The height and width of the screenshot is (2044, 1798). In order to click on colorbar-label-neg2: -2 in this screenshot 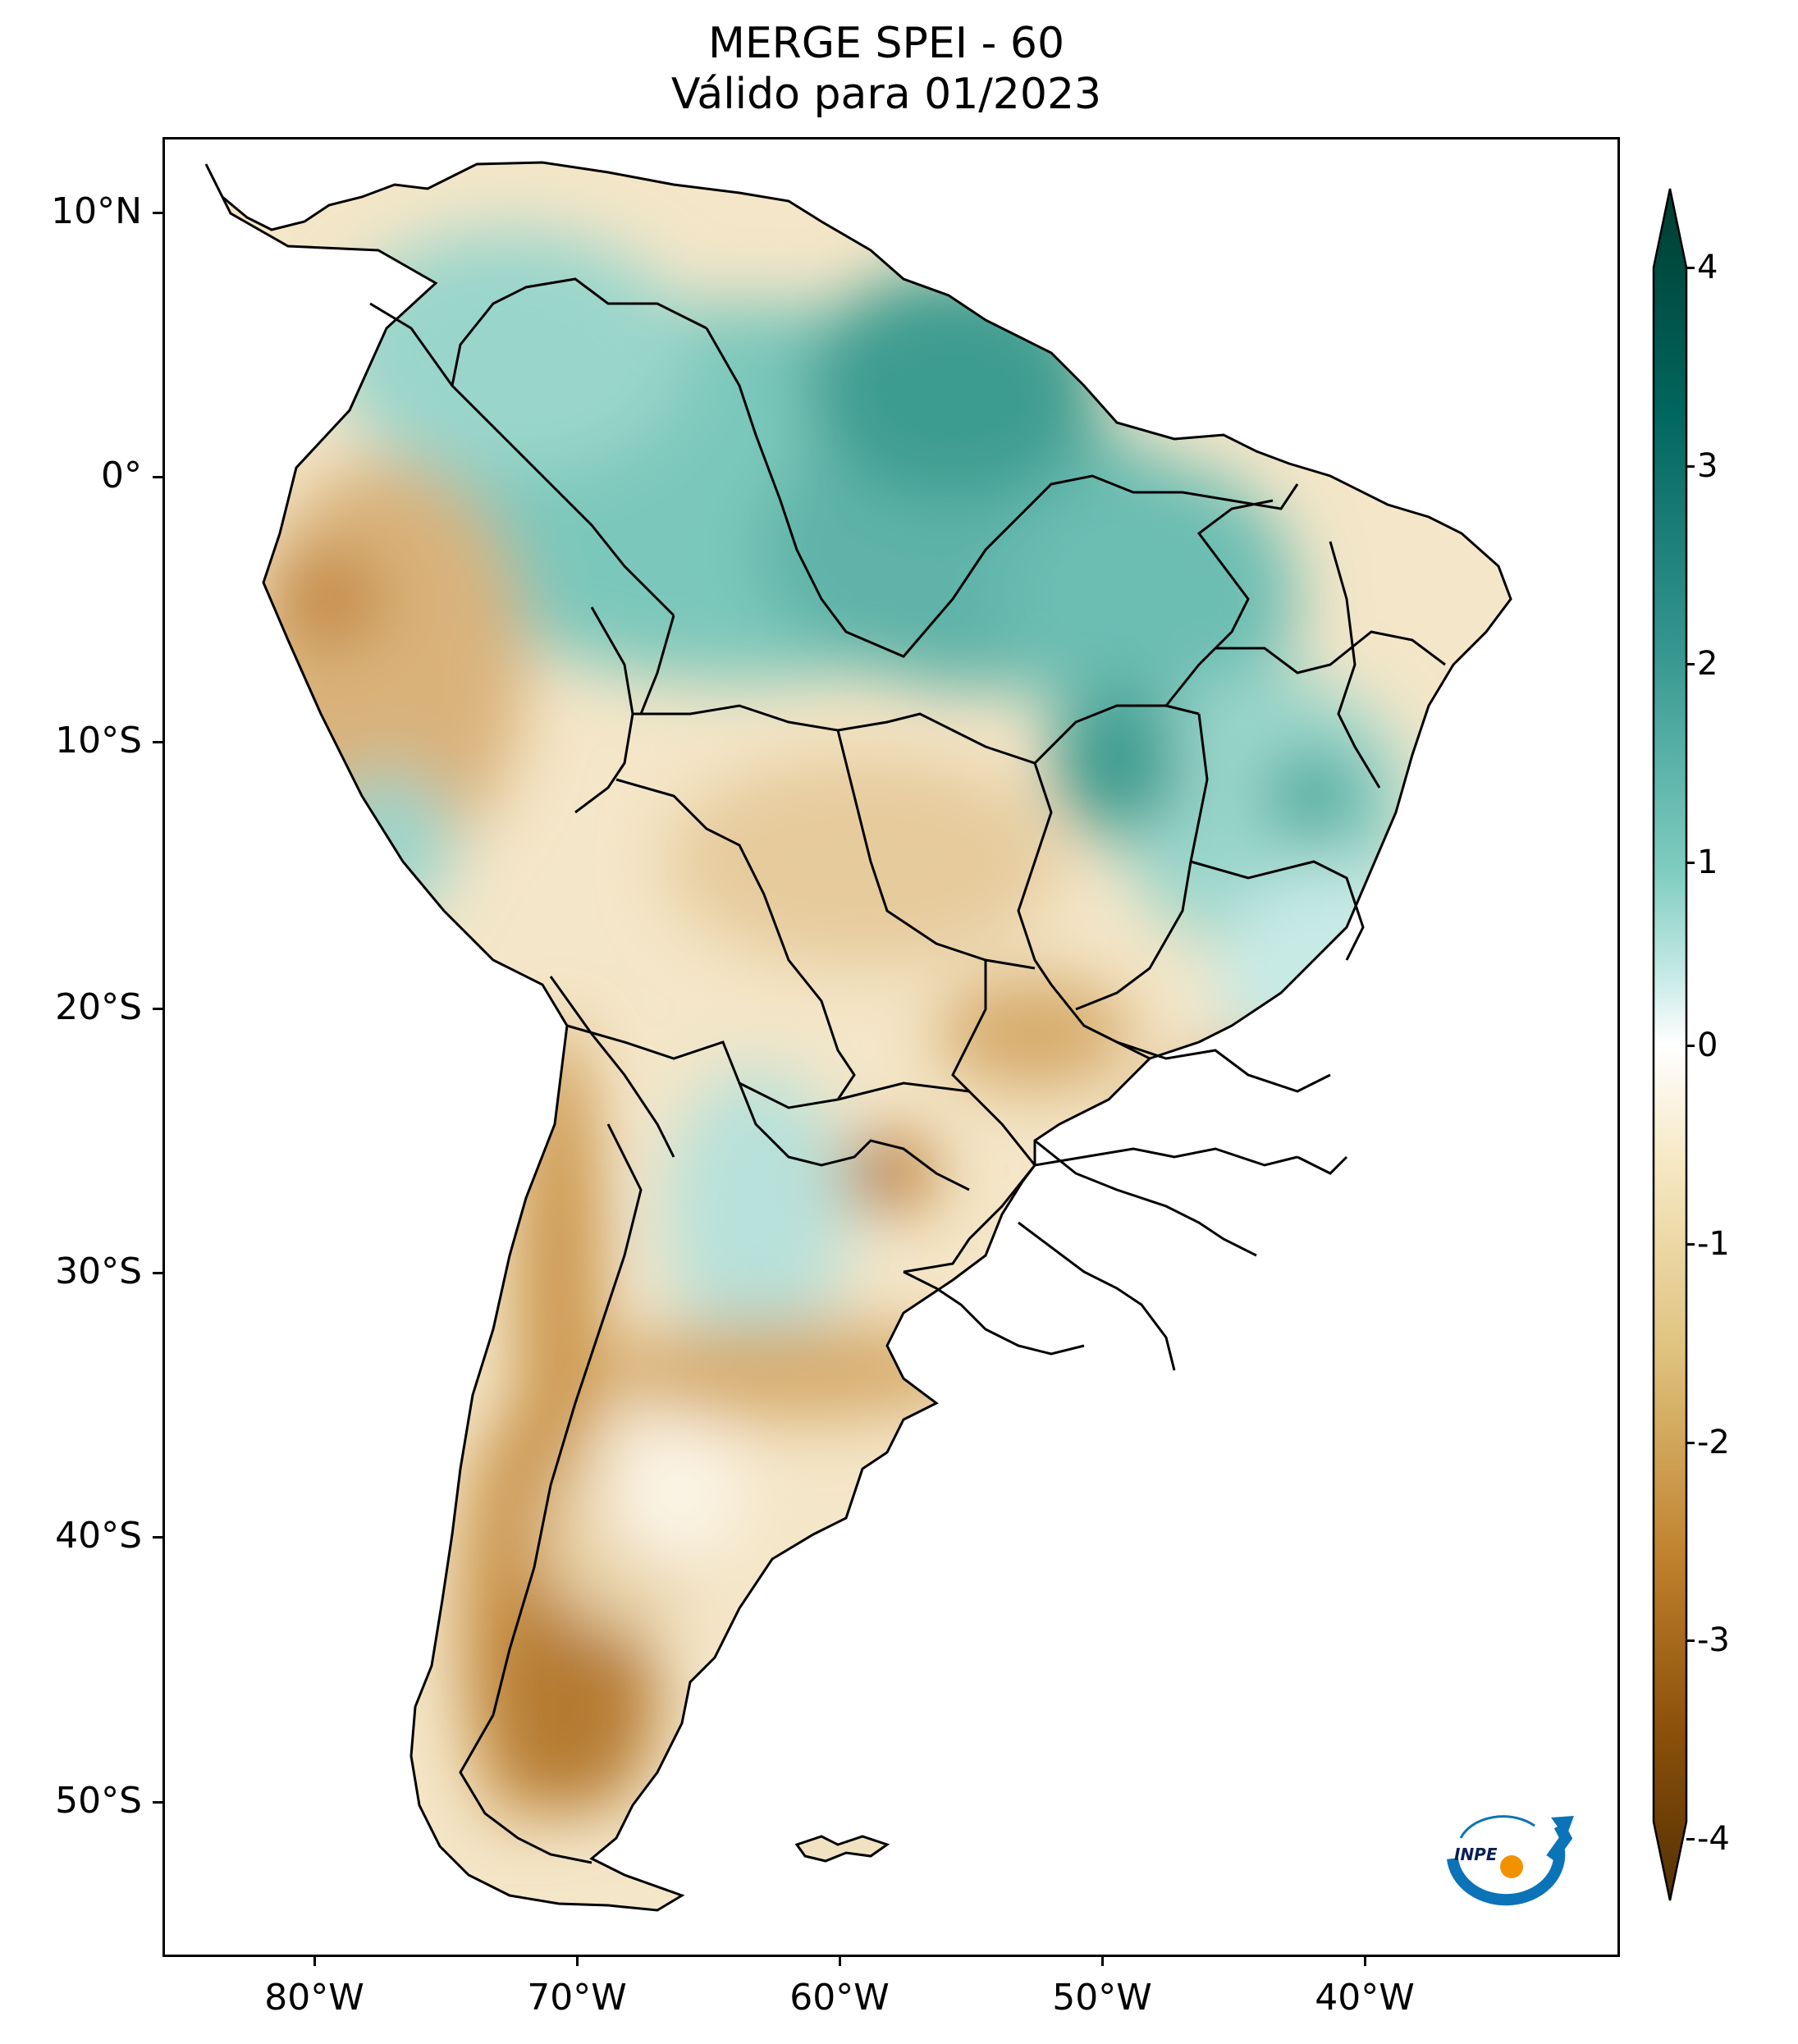, I will do `click(1713, 1442)`.